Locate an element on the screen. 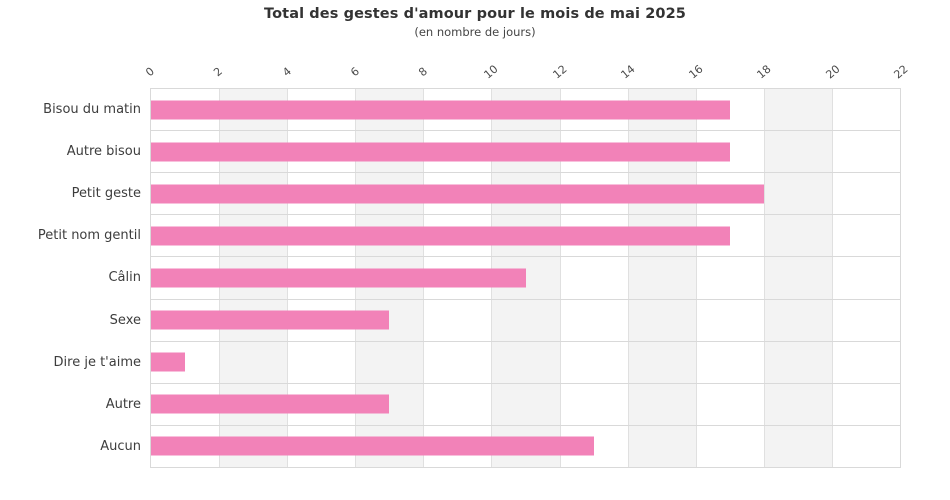  x-tick-label: 4 is located at coordinates (286, 72).